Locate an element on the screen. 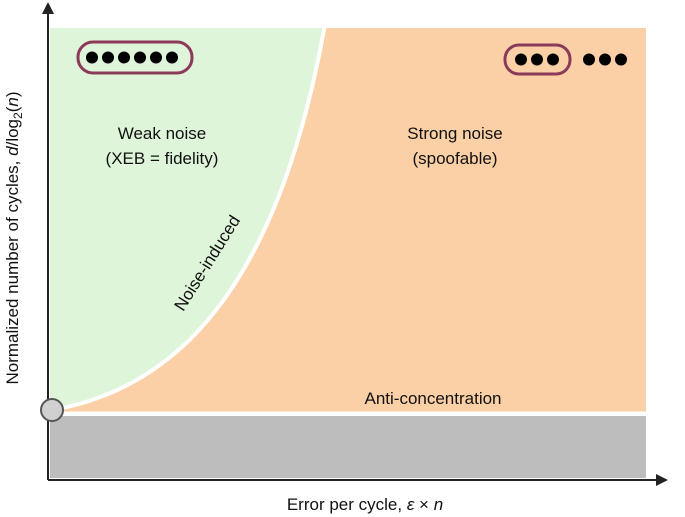  y-axis-label: Normalized number of cycles, d/log2(n) is located at coordinates (14, 237).